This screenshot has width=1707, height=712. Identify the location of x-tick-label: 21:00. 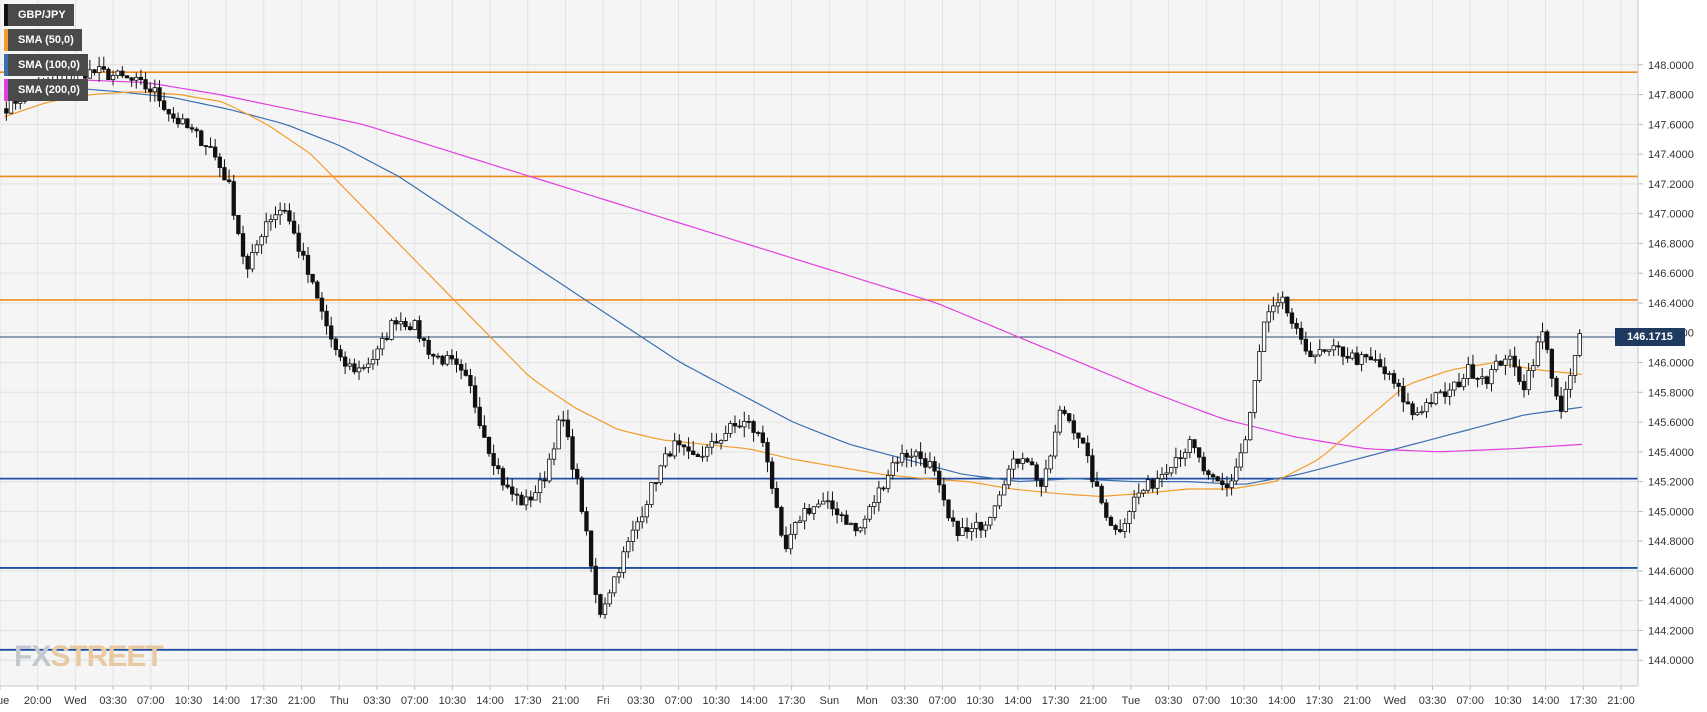
(1357, 701).